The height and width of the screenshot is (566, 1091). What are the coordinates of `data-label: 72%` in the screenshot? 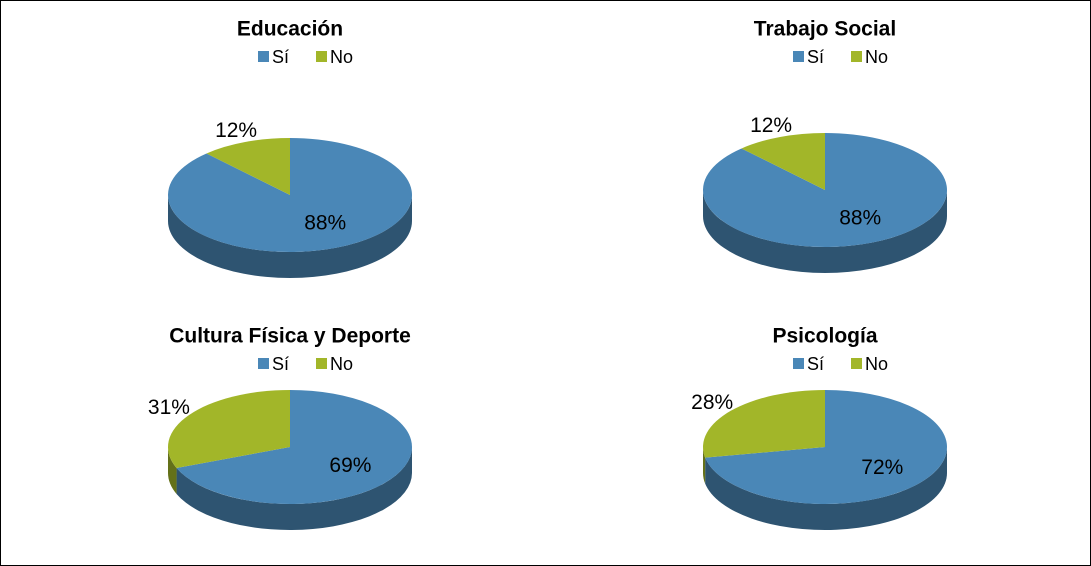 It's located at (882, 467).